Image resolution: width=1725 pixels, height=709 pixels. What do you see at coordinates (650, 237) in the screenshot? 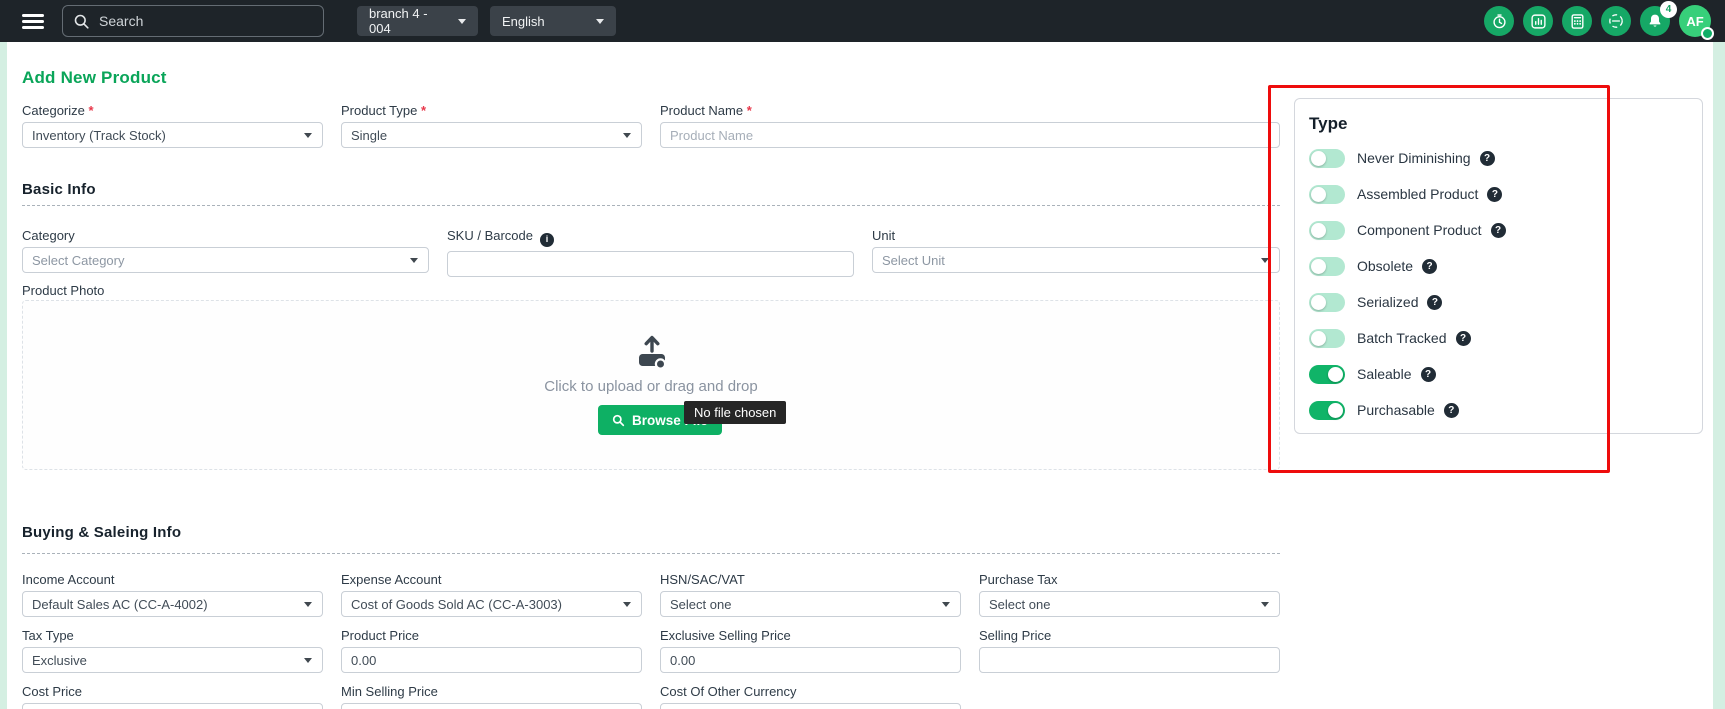
I see `sku-label: SKU / Barcode i` at bounding box center [650, 237].